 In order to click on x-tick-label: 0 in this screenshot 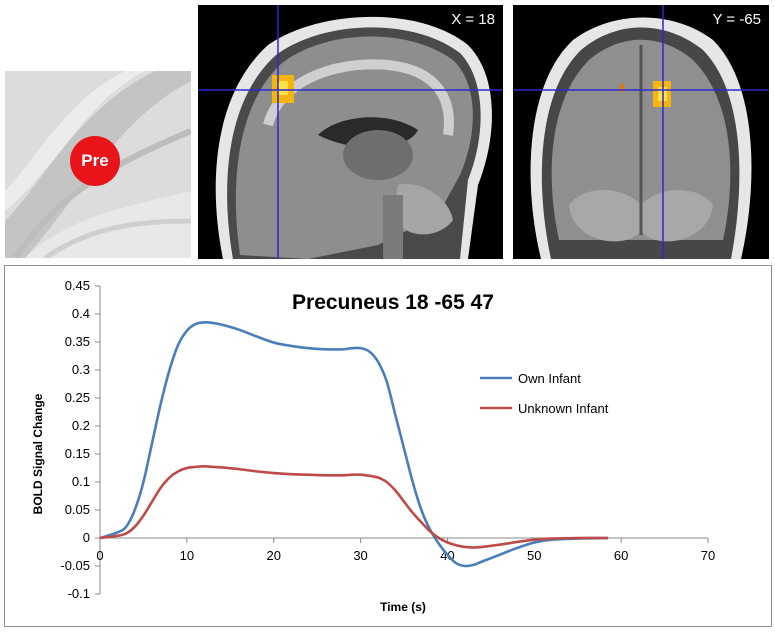, I will do `click(99, 555)`.